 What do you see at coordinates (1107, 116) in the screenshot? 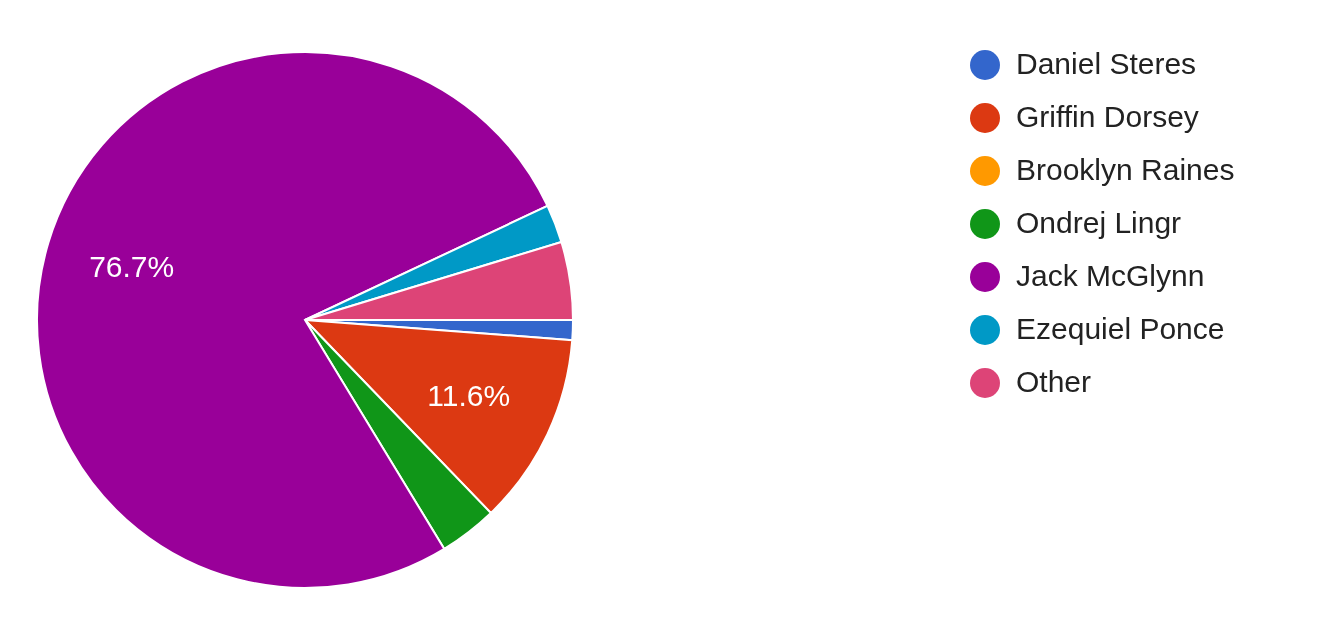
I see `legend-label: Griffin Dorsey` at bounding box center [1107, 116].